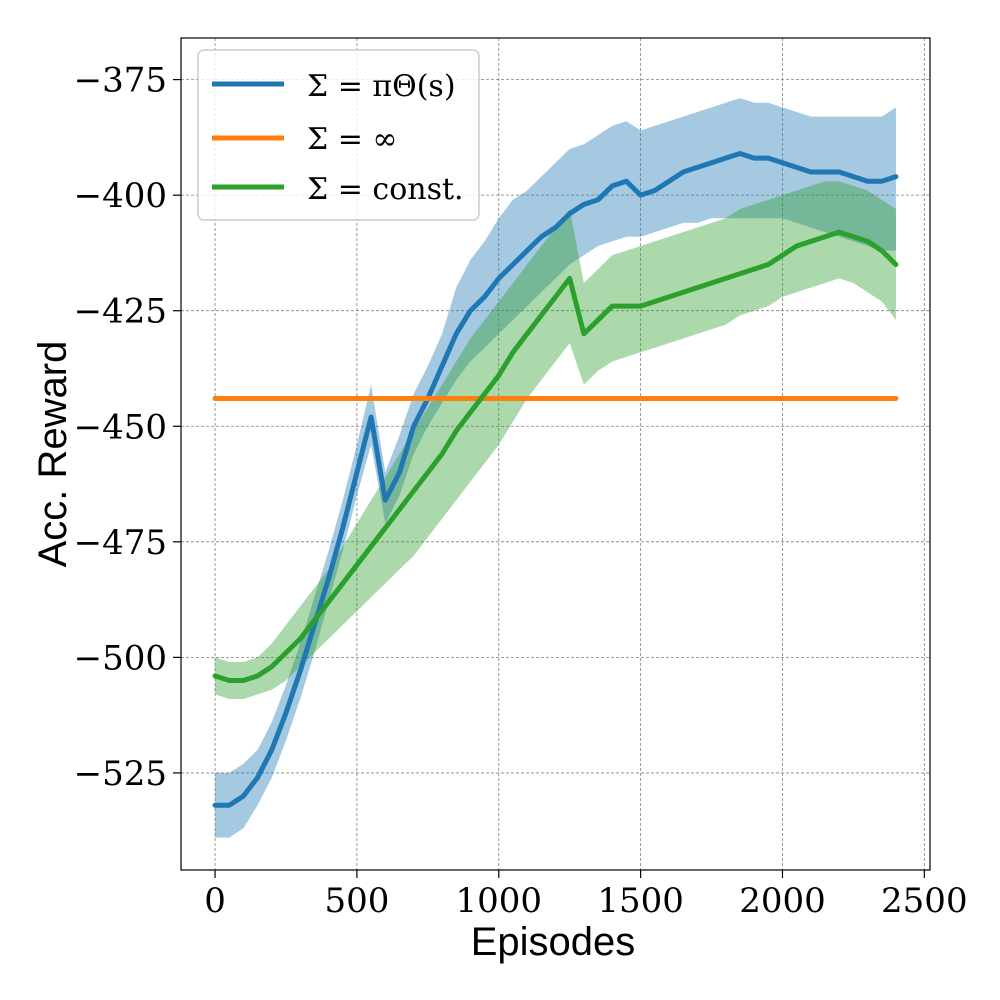 The image size is (1000, 1000). Describe the element at coordinates (385, 189) in the screenshot. I see `legend-label-const: Σ = const.` at that location.